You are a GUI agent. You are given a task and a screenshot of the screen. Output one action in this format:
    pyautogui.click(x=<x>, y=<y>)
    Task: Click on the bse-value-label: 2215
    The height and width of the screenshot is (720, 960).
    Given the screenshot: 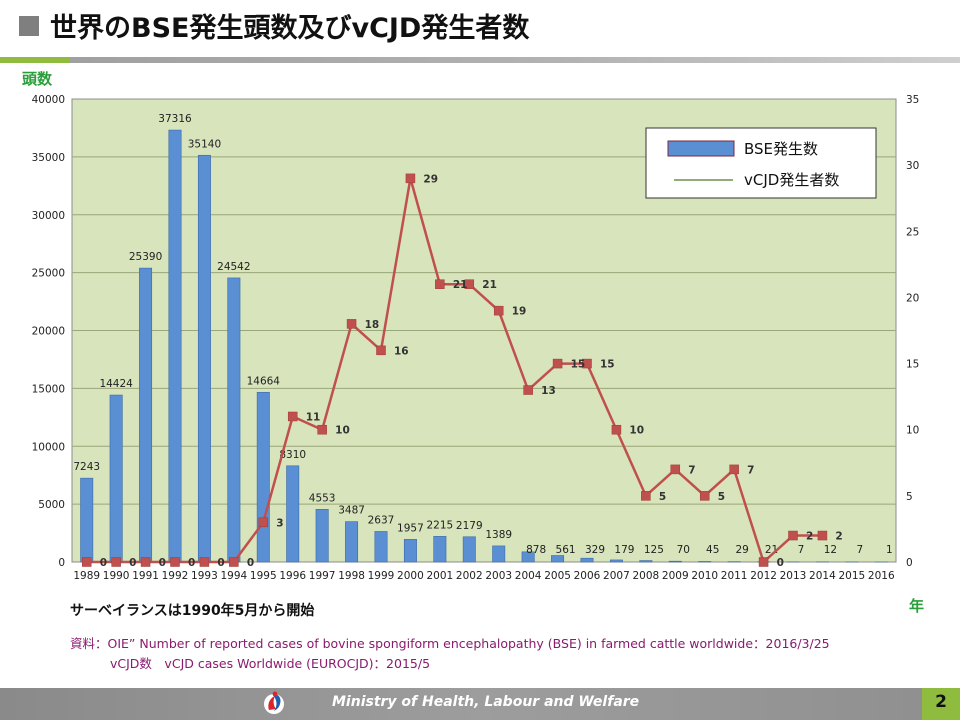 What is the action you would take?
    pyautogui.click(x=439, y=525)
    